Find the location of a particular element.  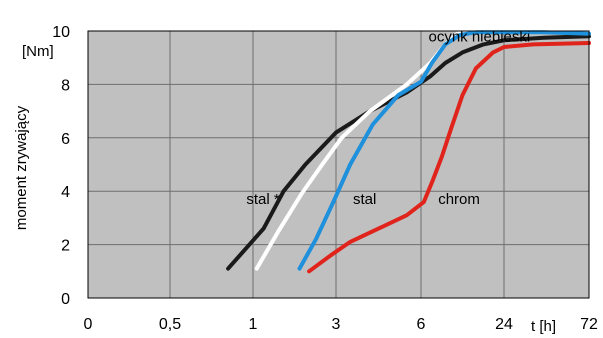

x-tick-label: 0,5 is located at coordinates (170, 324).